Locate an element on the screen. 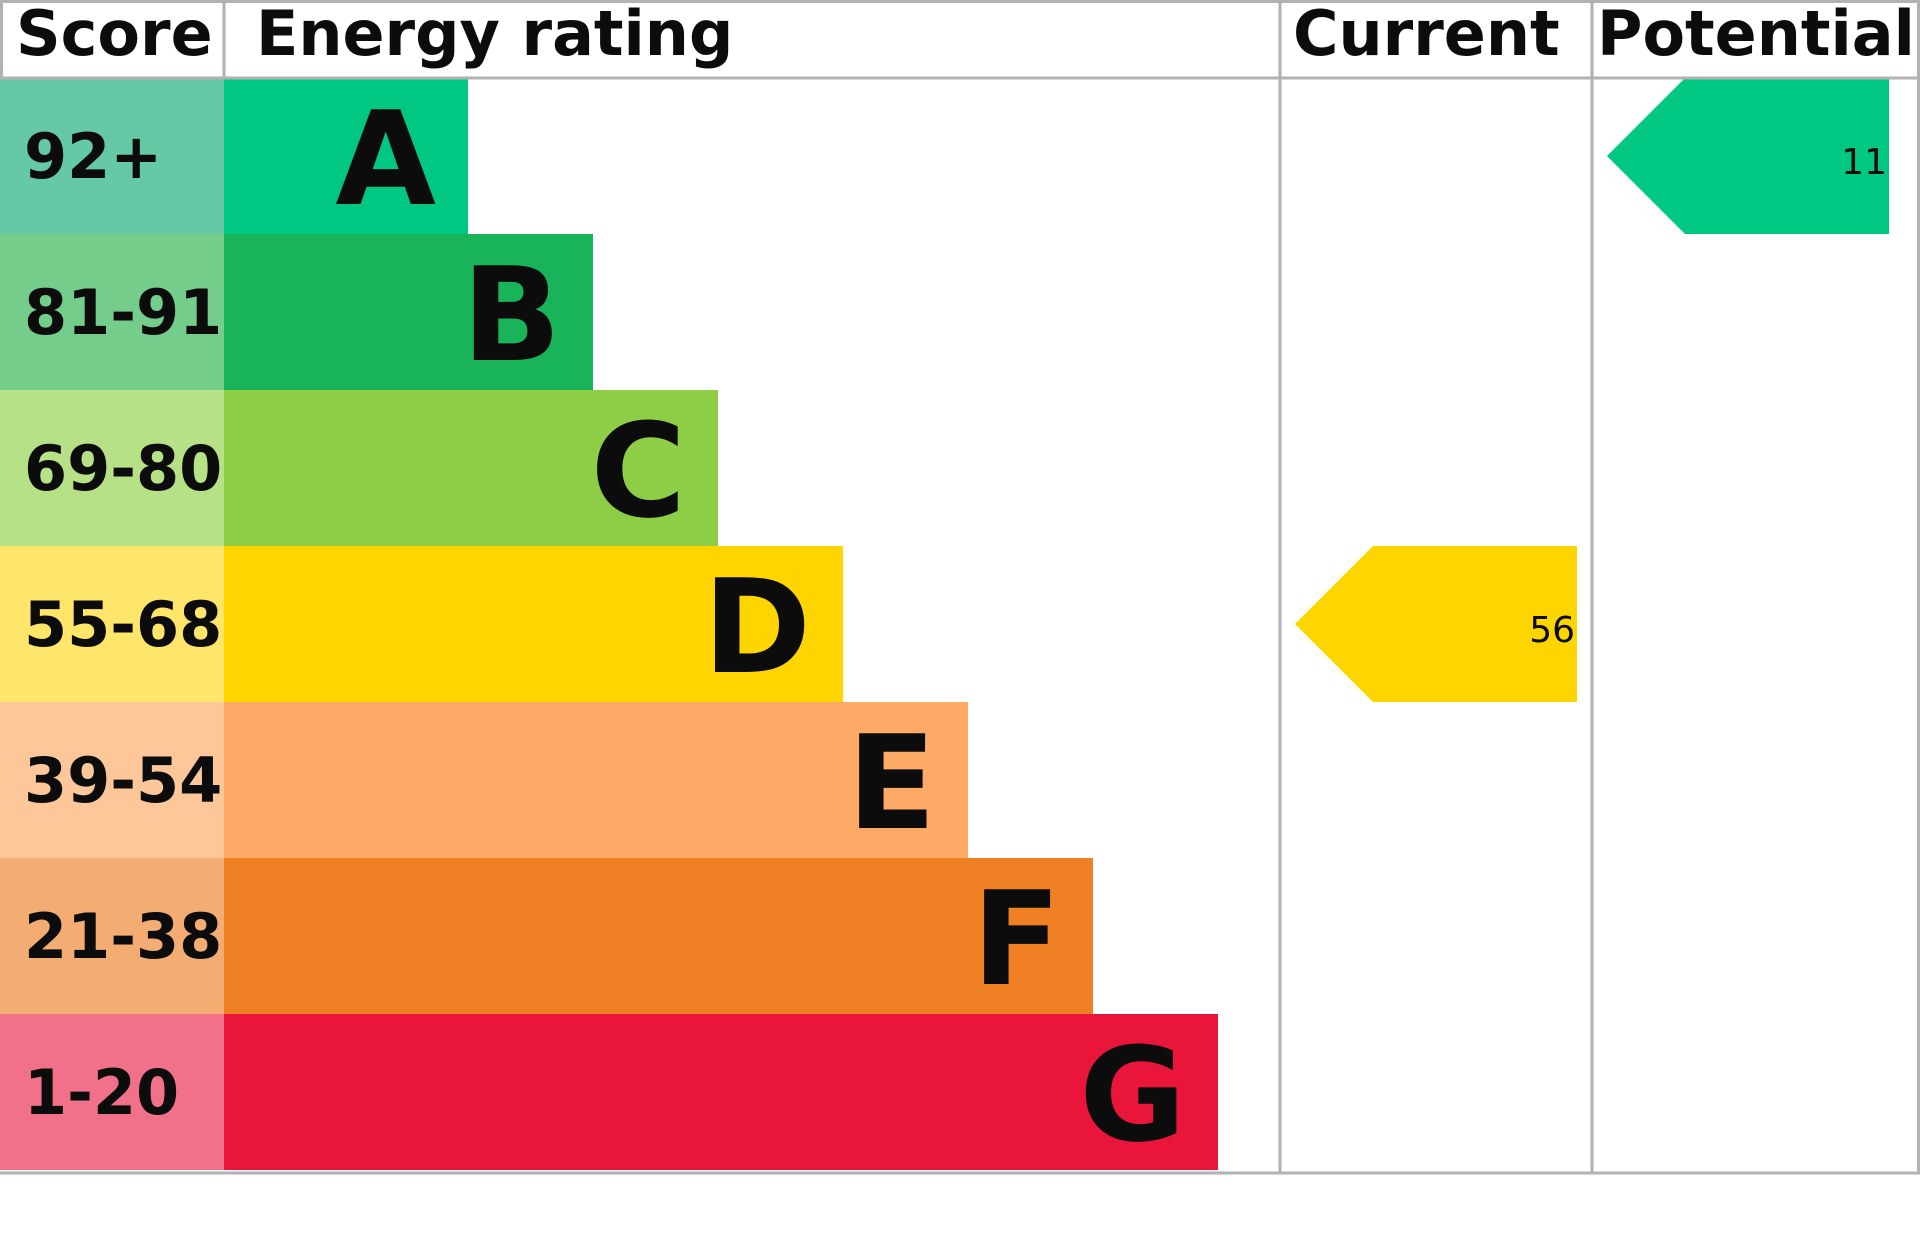 Image resolution: width=1920 pixels, height=1249 pixels. header-energy-rating: Energy rating is located at coordinates (494, 35).